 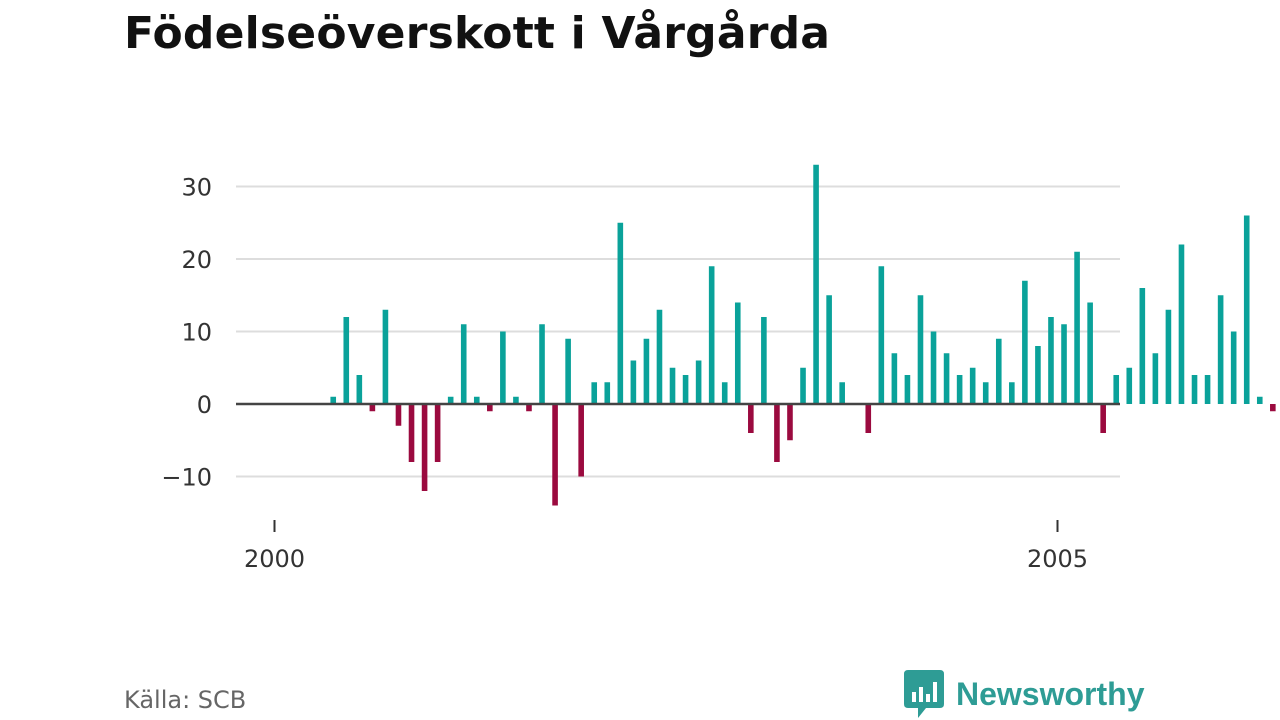 What do you see at coordinates (204, 405) in the screenshot?
I see `y-tick-label: 0` at bounding box center [204, 405].